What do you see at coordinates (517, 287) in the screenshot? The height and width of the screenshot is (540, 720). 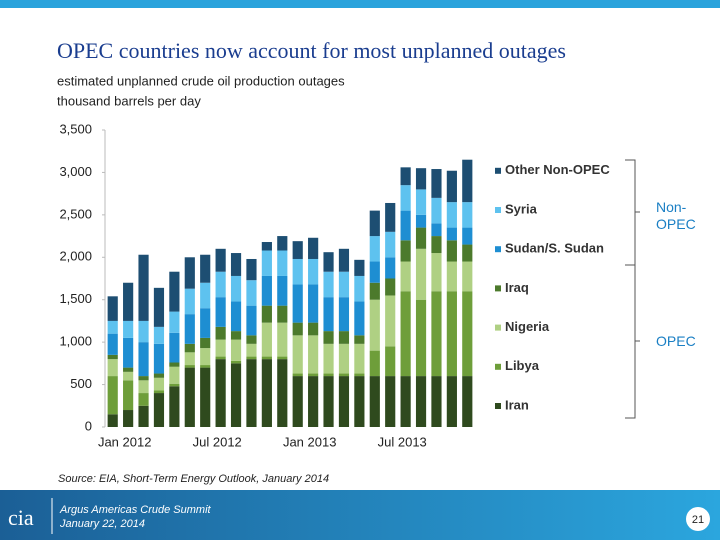 I see `legend-label: Iraq` at bounding box center [517, 287].